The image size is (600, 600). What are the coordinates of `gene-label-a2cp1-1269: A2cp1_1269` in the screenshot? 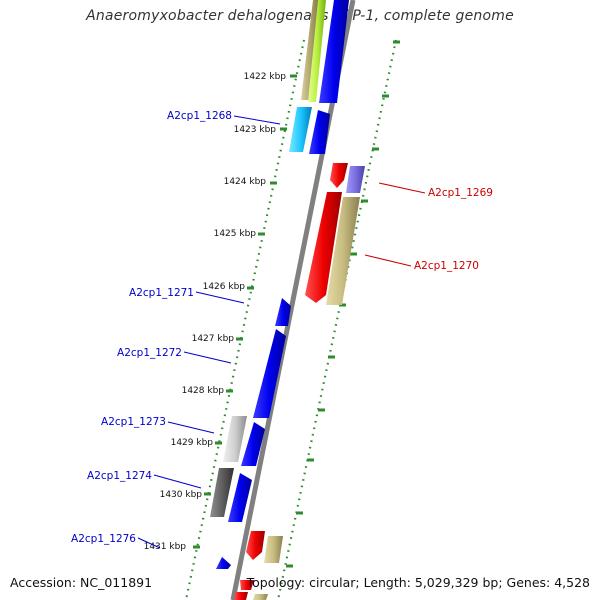 It's located at (460, 193).